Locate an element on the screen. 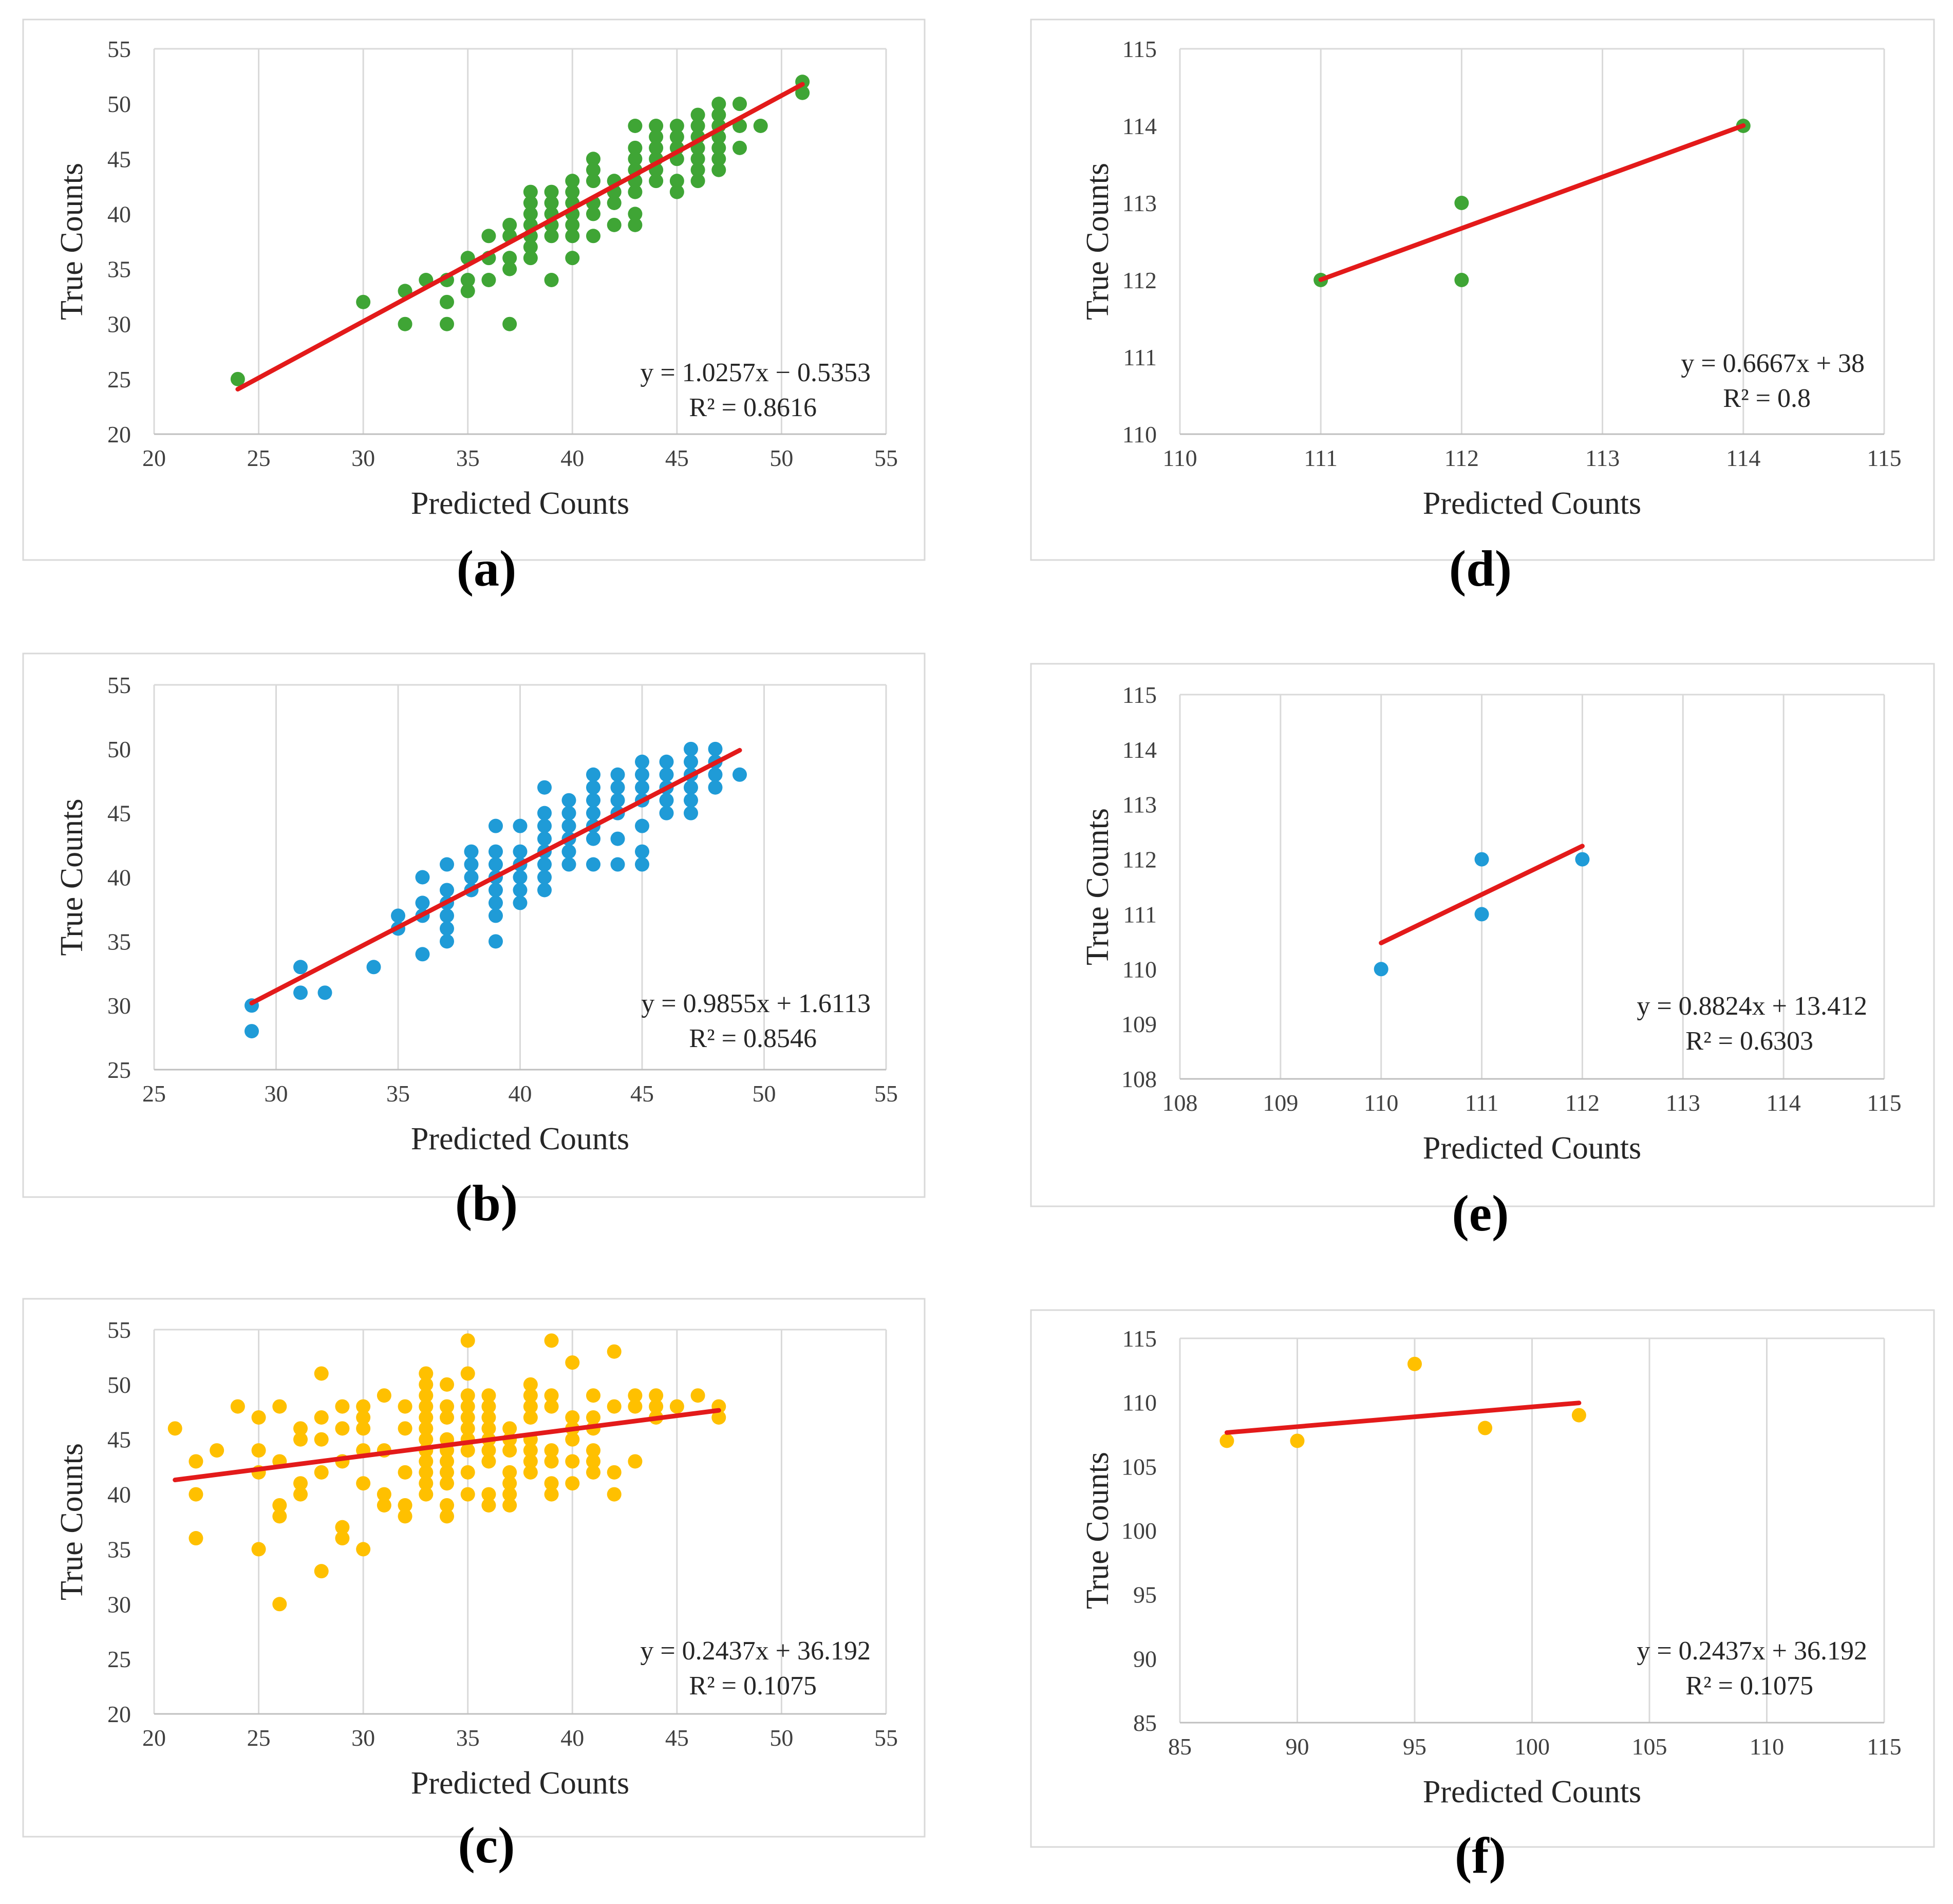 The height and width of the screenshot is (1904, 1953). trendline-equation: y = 0.2437x + 36.192 is located at coordinates (1752, 1651).